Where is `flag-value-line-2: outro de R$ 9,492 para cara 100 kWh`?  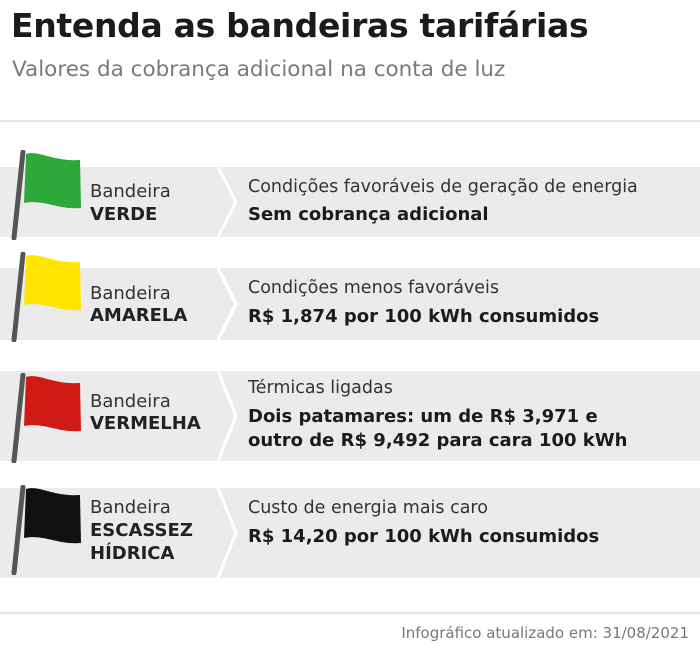 flag-value-line-2: outro de R$ 9,492 para cara 100 kWh is located at coordinates (438, 440).